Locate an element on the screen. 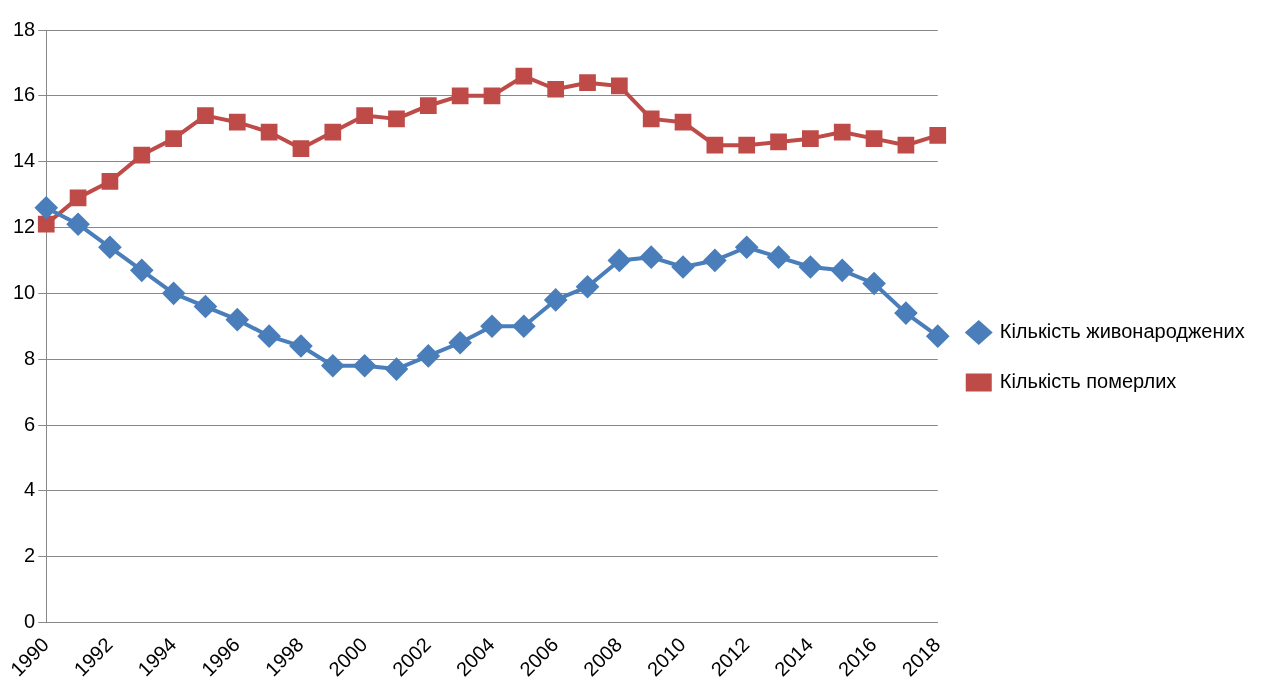 This screenshot has width=1267, height=695. legend-label: Кількість померлих is located at coordinates (1088, 381).